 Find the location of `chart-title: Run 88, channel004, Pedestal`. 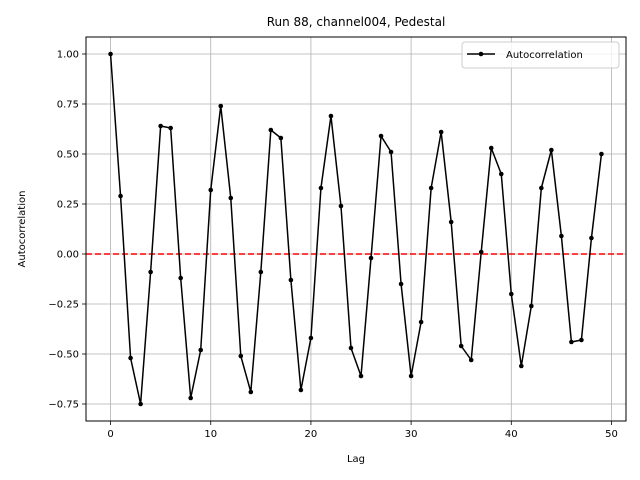

chart-title: Run 88, channel004, Pedestal is located at coordinates (356, 22).